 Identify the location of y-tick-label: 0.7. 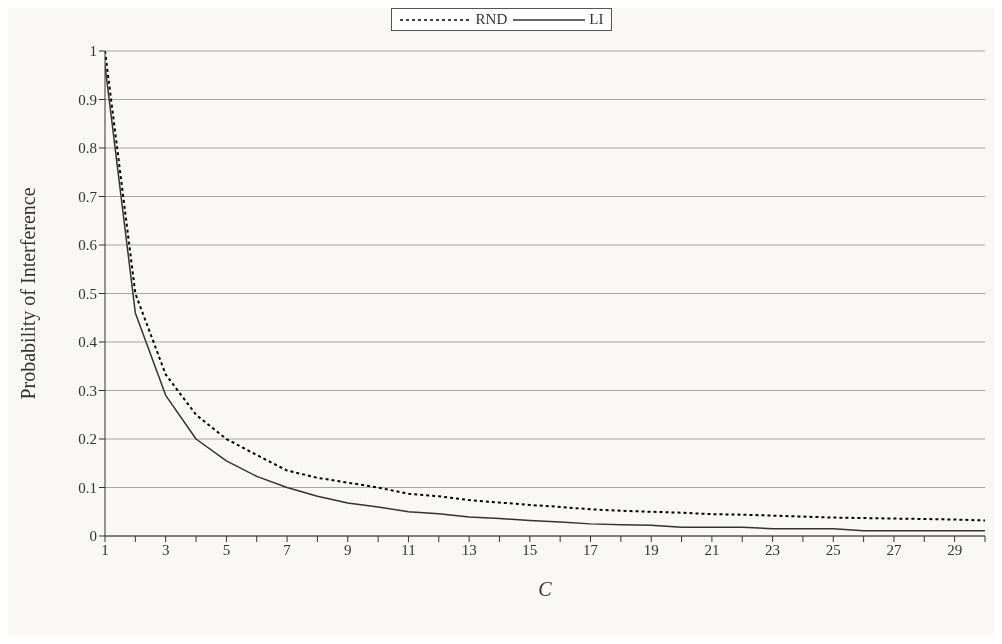
(88, 196).